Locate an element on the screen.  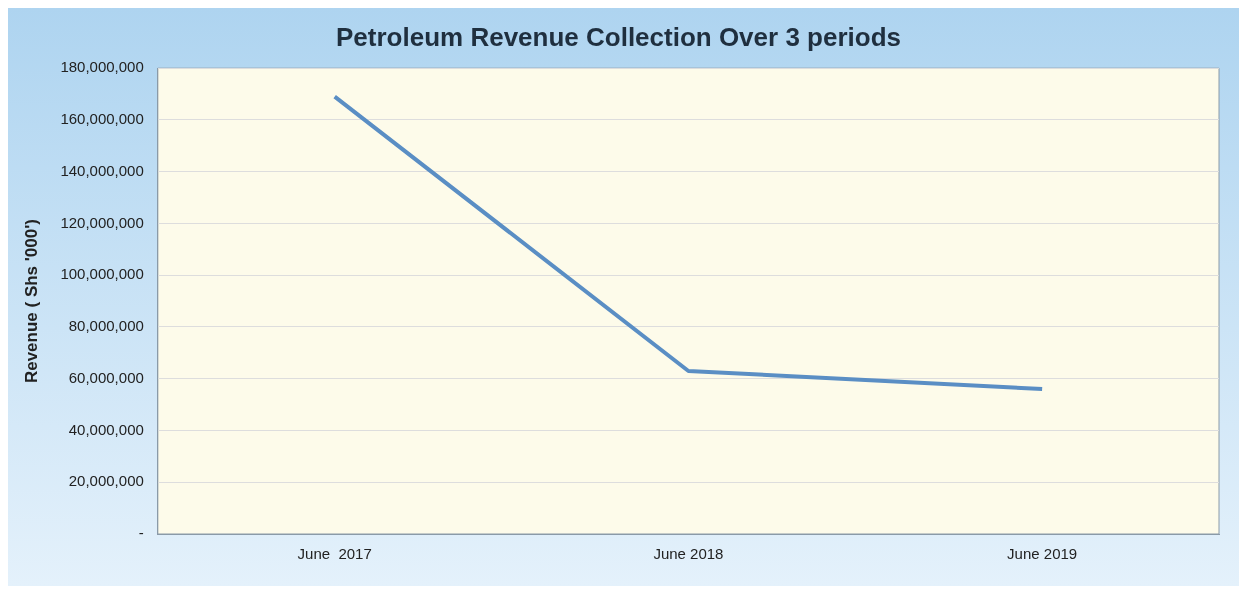
x-tick-label: June 2018 is located at coordinates (688, 554).